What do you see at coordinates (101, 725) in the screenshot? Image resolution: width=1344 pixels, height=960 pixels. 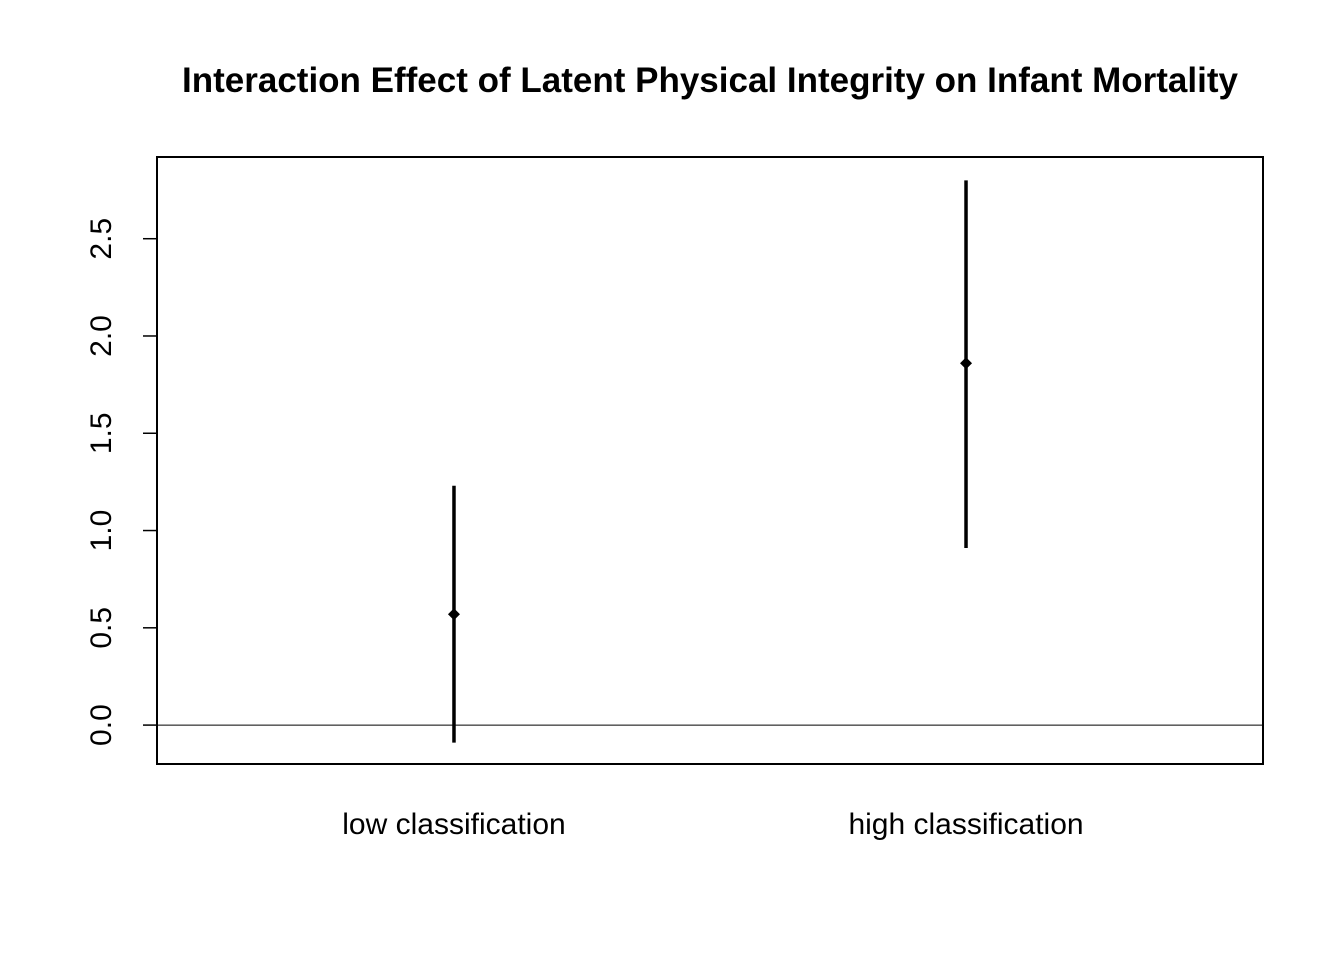 I see `y-tick-label: 0.0` at bounding box center [101, 725].